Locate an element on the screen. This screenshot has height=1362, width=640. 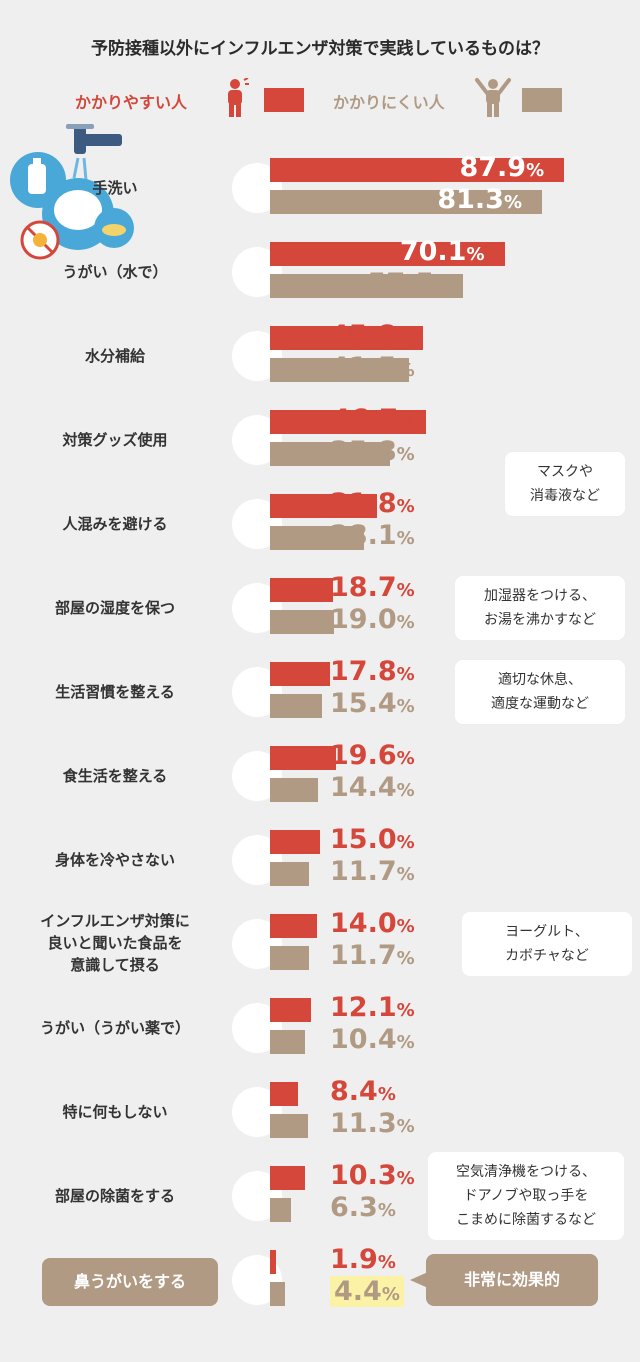
cheering-person-icon is located at coordinates (493, 97).